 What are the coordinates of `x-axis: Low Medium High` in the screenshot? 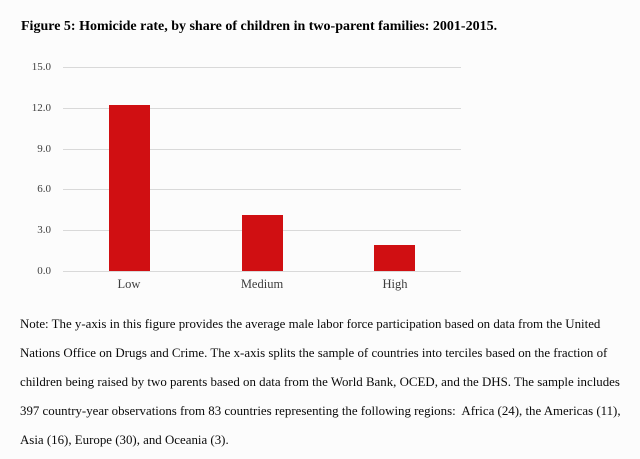 It's located at (262, 286).